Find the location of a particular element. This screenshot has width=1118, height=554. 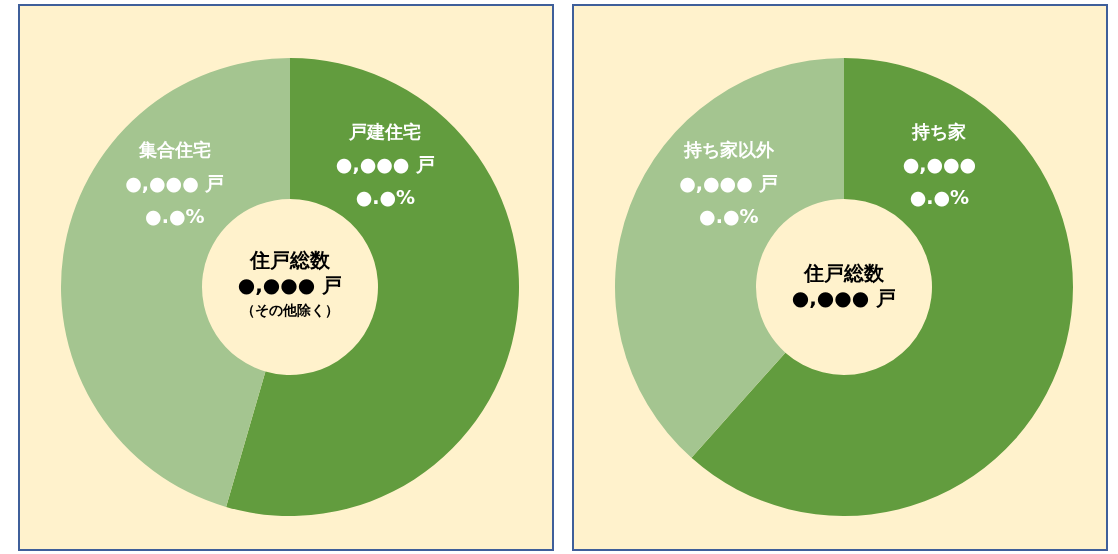

slice-label: 持ち家 is located at coordinates (939, 131).